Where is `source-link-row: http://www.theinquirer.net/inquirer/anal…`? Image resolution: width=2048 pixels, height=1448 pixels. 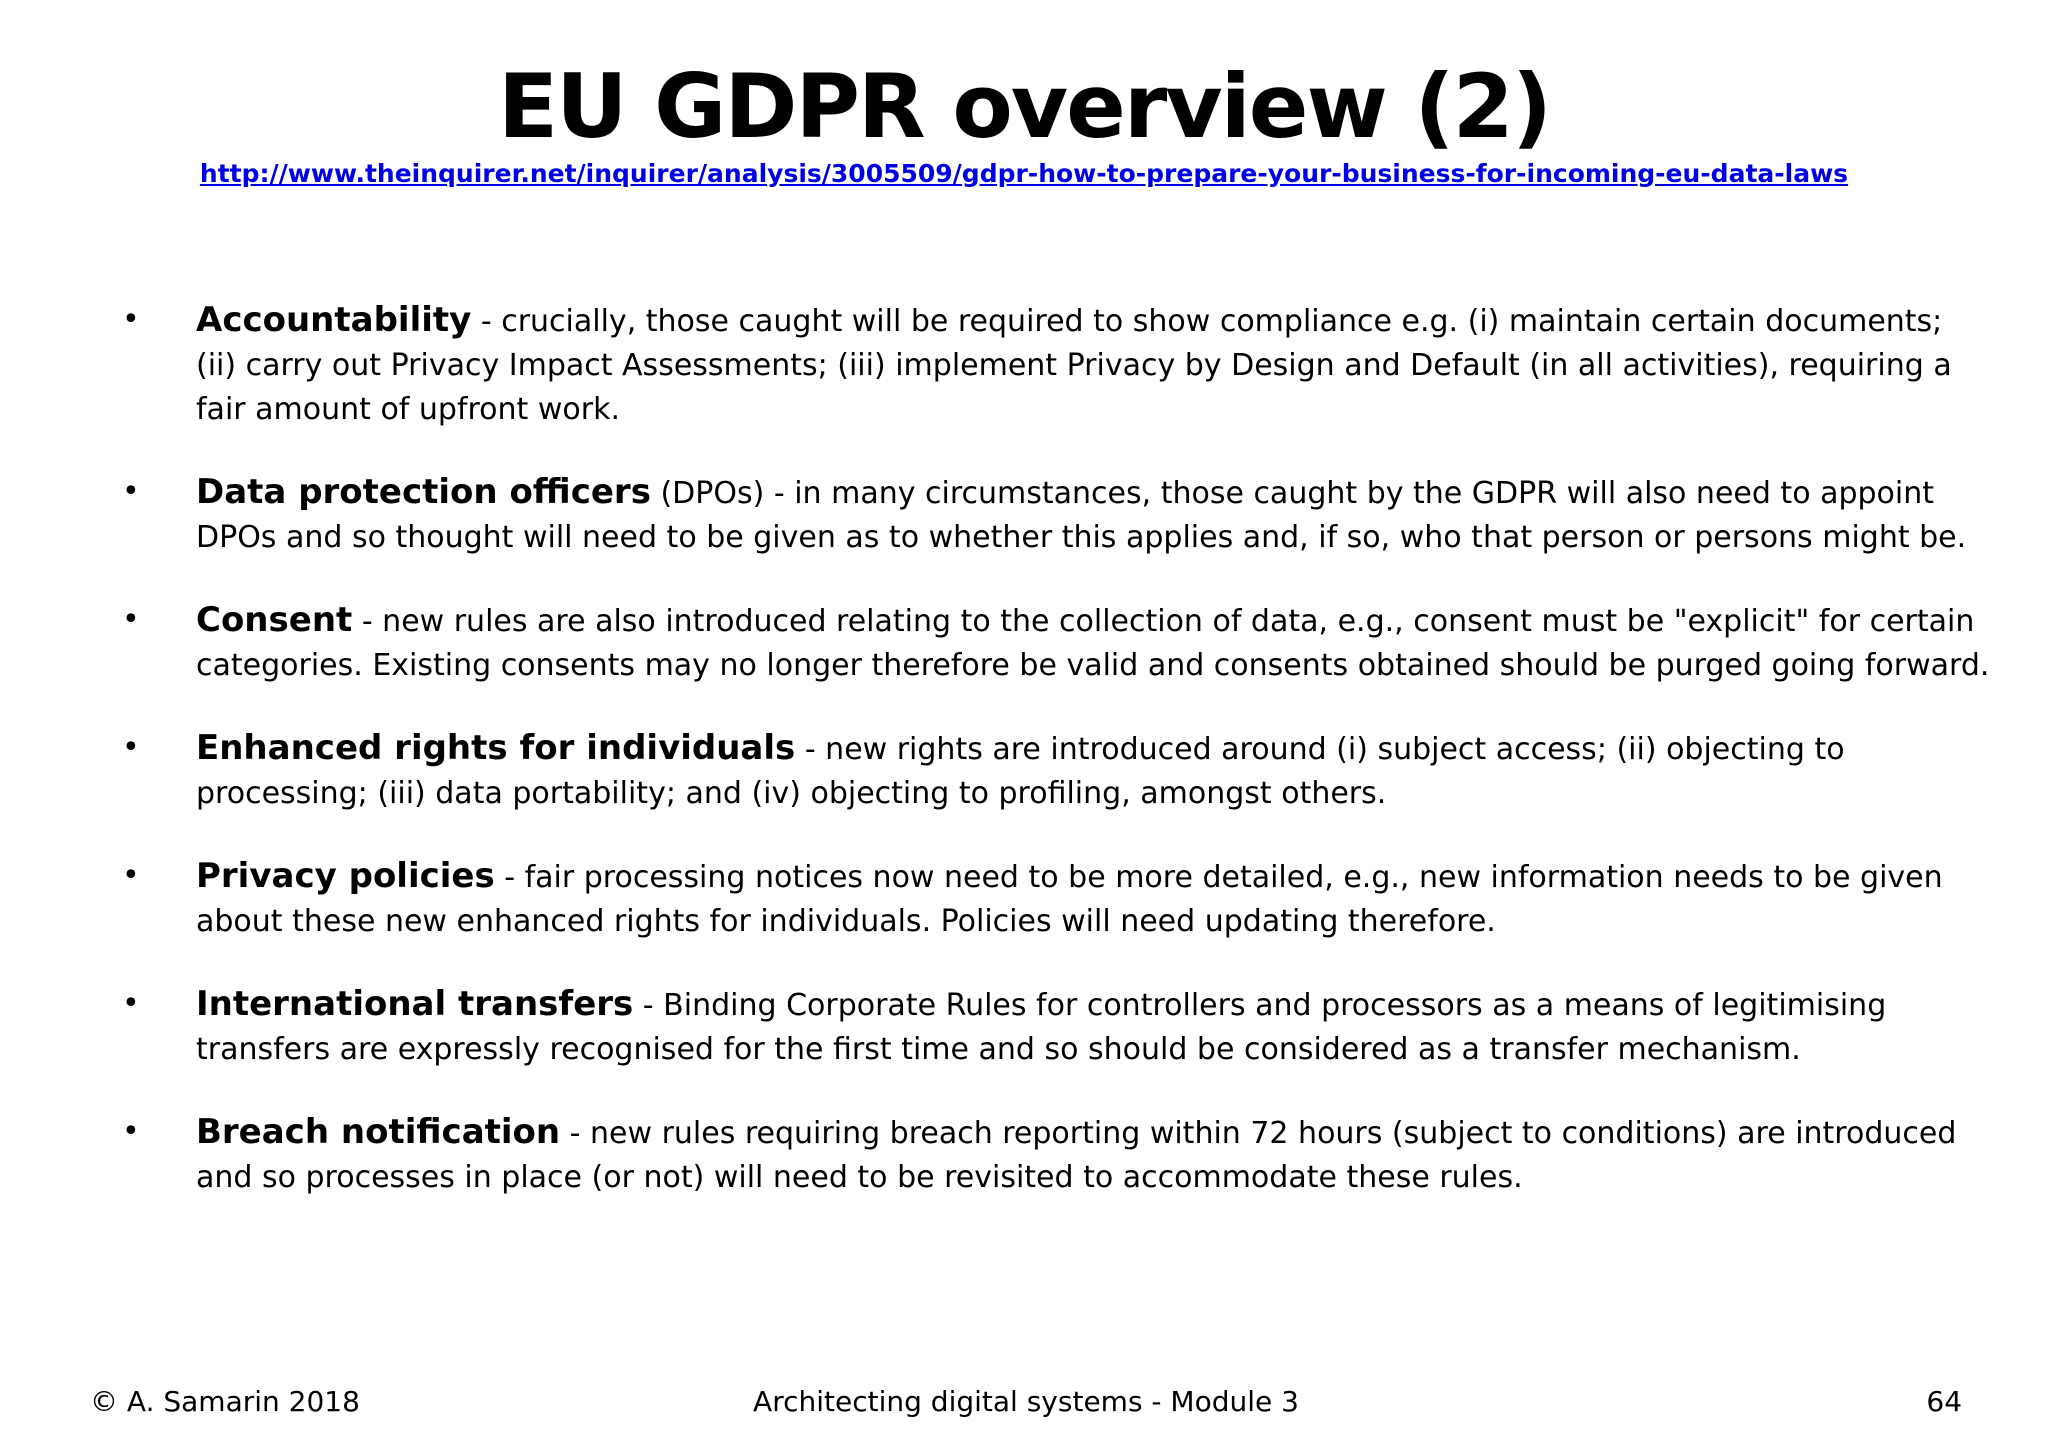
source-link-row: http://www.theinquirer.net/inquirer/anal… is located at coordinates (1024, 173).